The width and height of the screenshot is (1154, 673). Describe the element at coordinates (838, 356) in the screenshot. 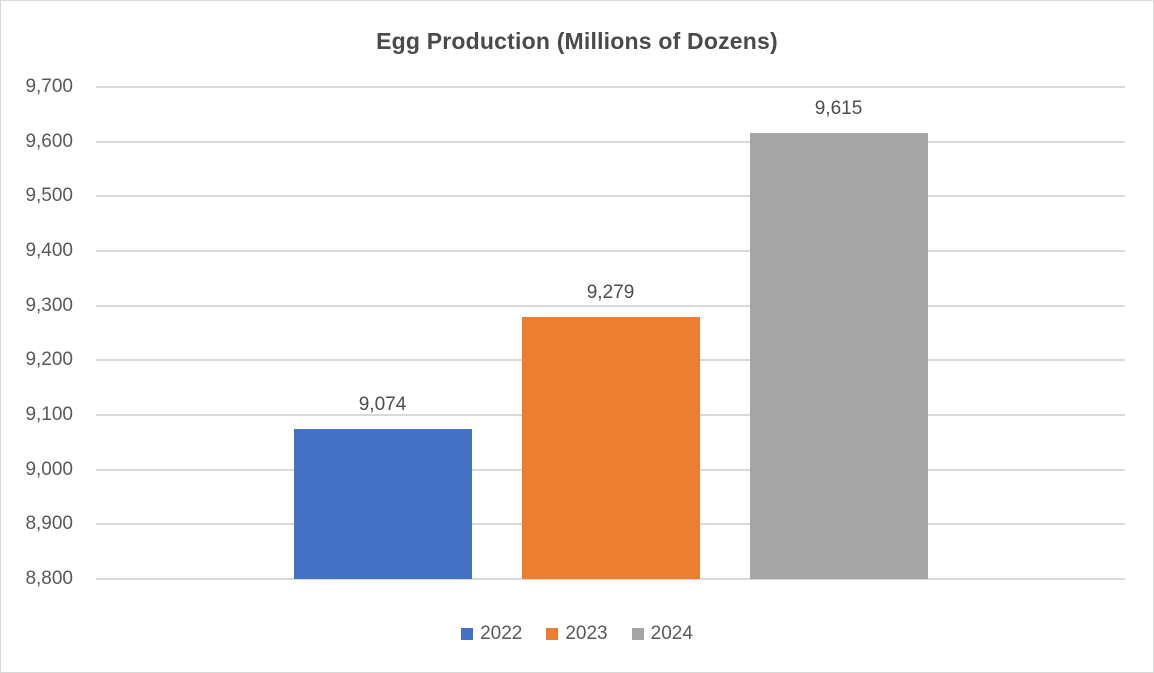

I see `bar-2024` at that location.